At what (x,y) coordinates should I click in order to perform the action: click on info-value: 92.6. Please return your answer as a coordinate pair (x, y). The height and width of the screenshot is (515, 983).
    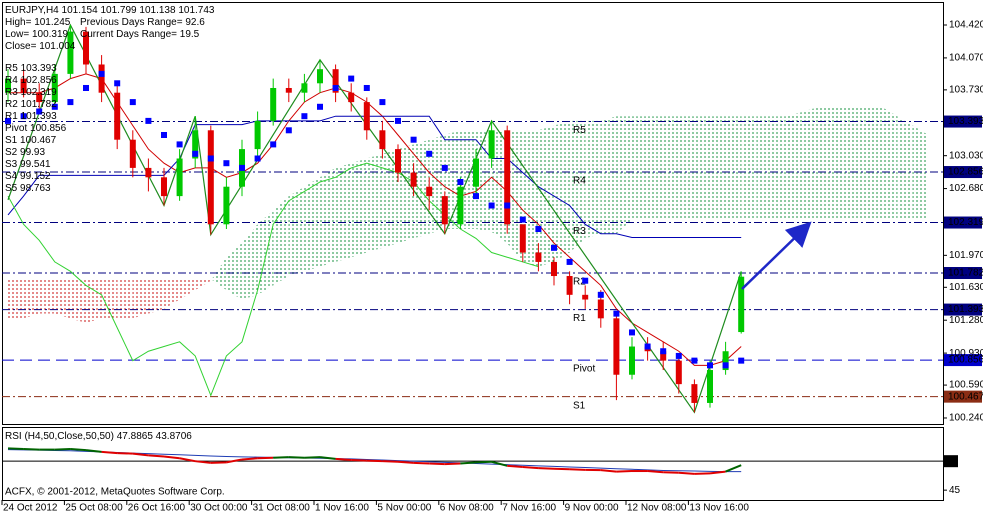
    Looking at the image, I should click on (195, 22).